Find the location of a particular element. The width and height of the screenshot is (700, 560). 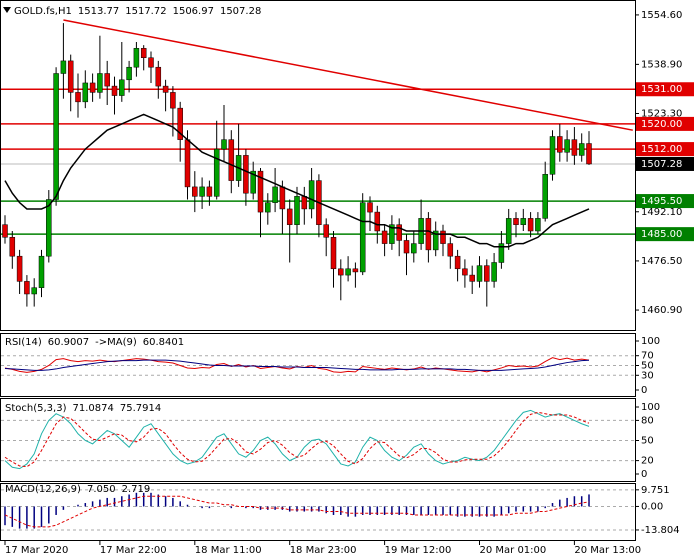

y-tick-label: 50 is located at coordinates (647, 441).